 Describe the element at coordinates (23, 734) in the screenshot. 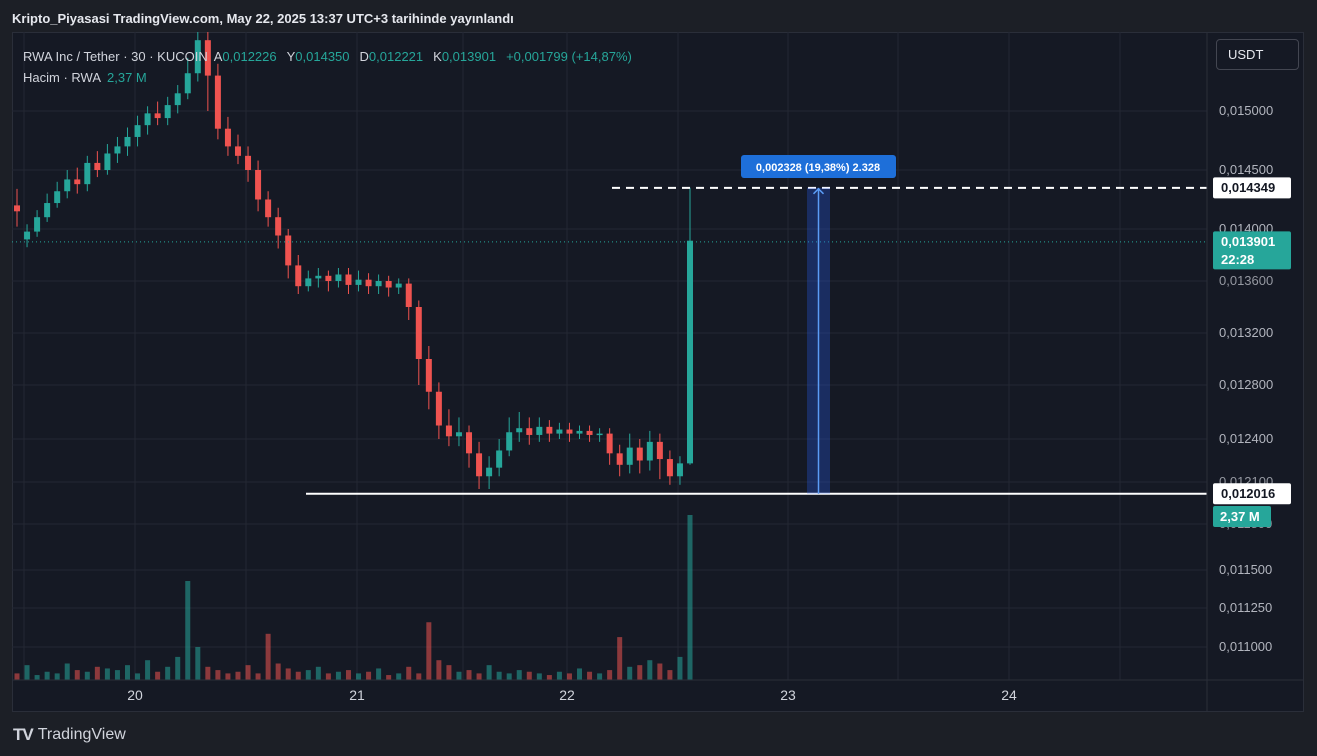

I see `tradingview-logo-icon: TV` at that location.